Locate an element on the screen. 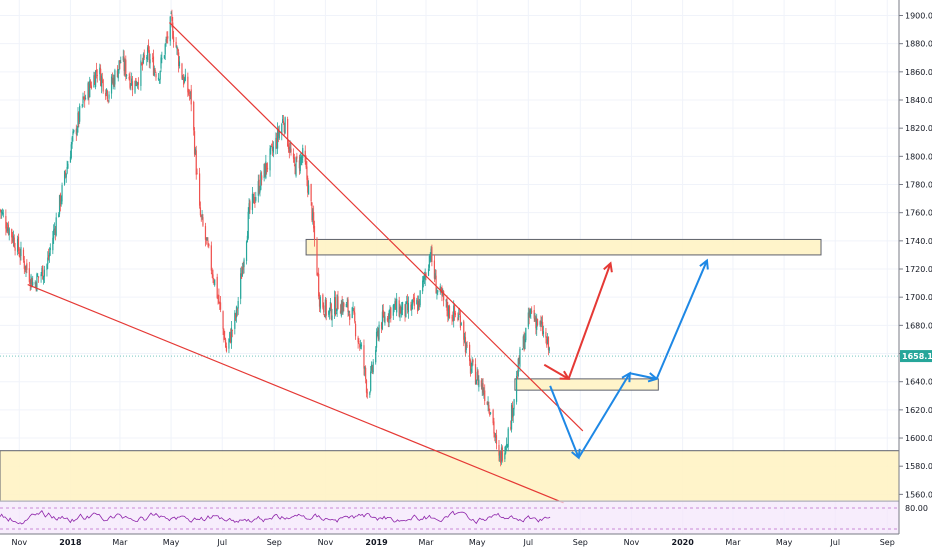  last-price-label: 1658.19 is located at coordinates (917, 356).